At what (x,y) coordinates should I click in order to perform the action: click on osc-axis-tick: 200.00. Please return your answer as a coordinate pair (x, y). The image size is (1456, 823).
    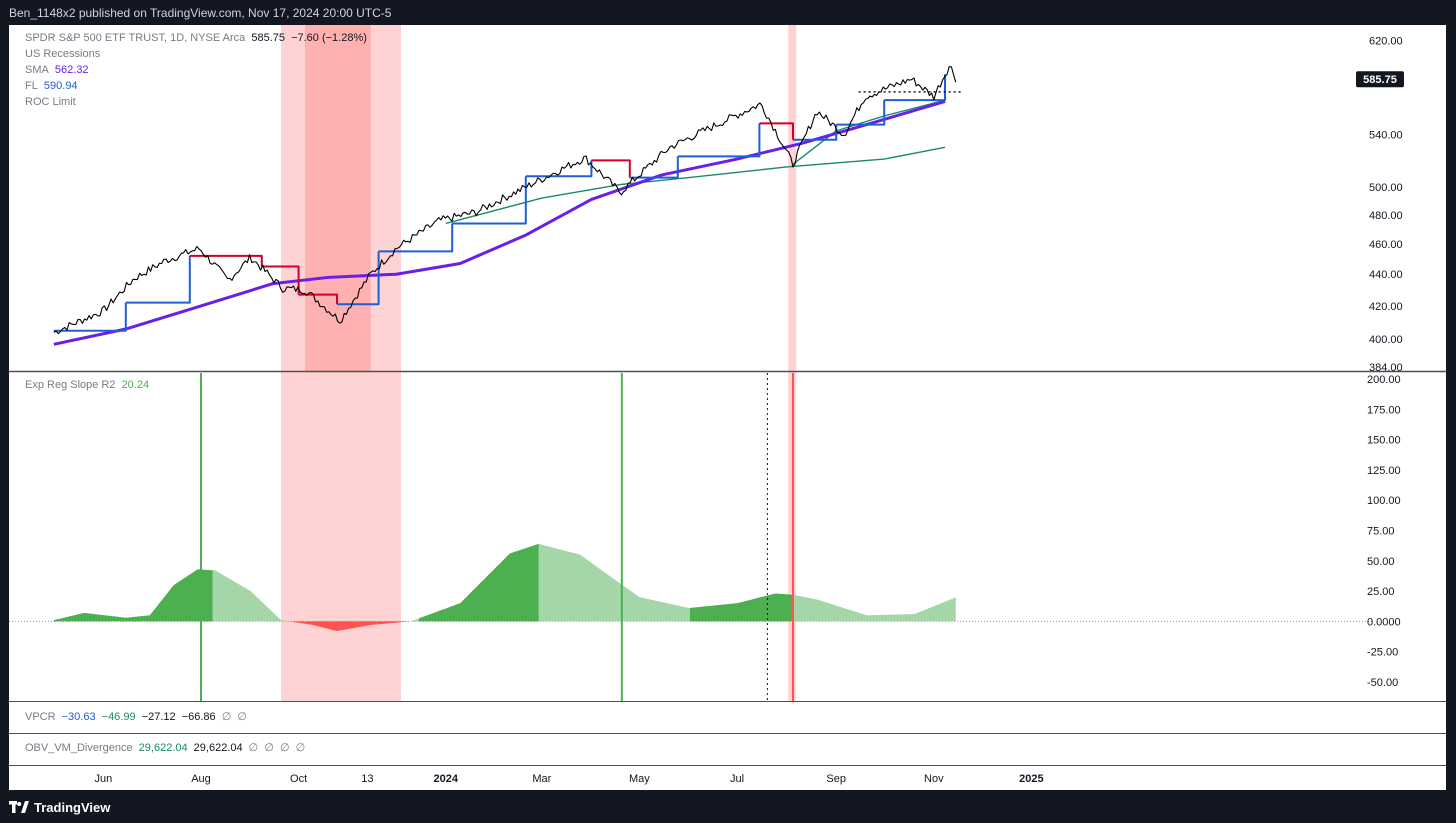
    Looking at the image, I should click on (1384, 380).